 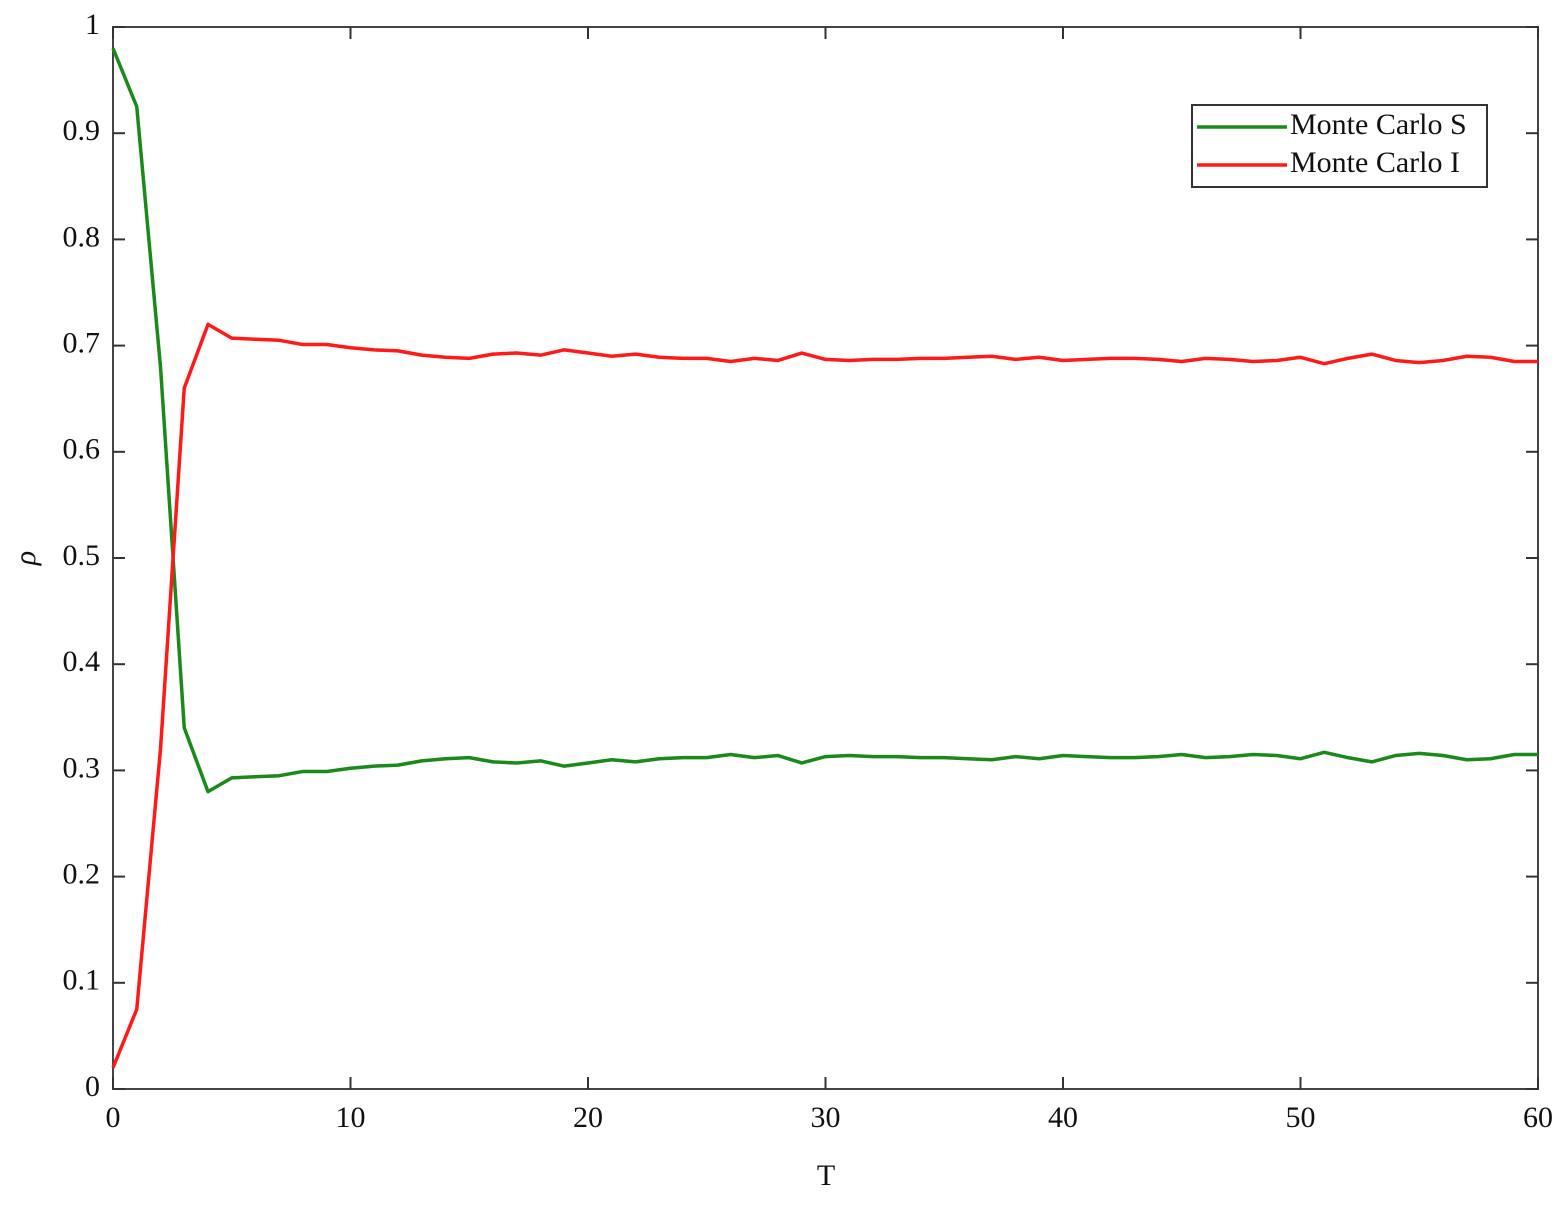 What do you see at coordinates (25, 558) in the screenshot?
I see `y-axis-label: ρ` at bounding box center [25, 558].